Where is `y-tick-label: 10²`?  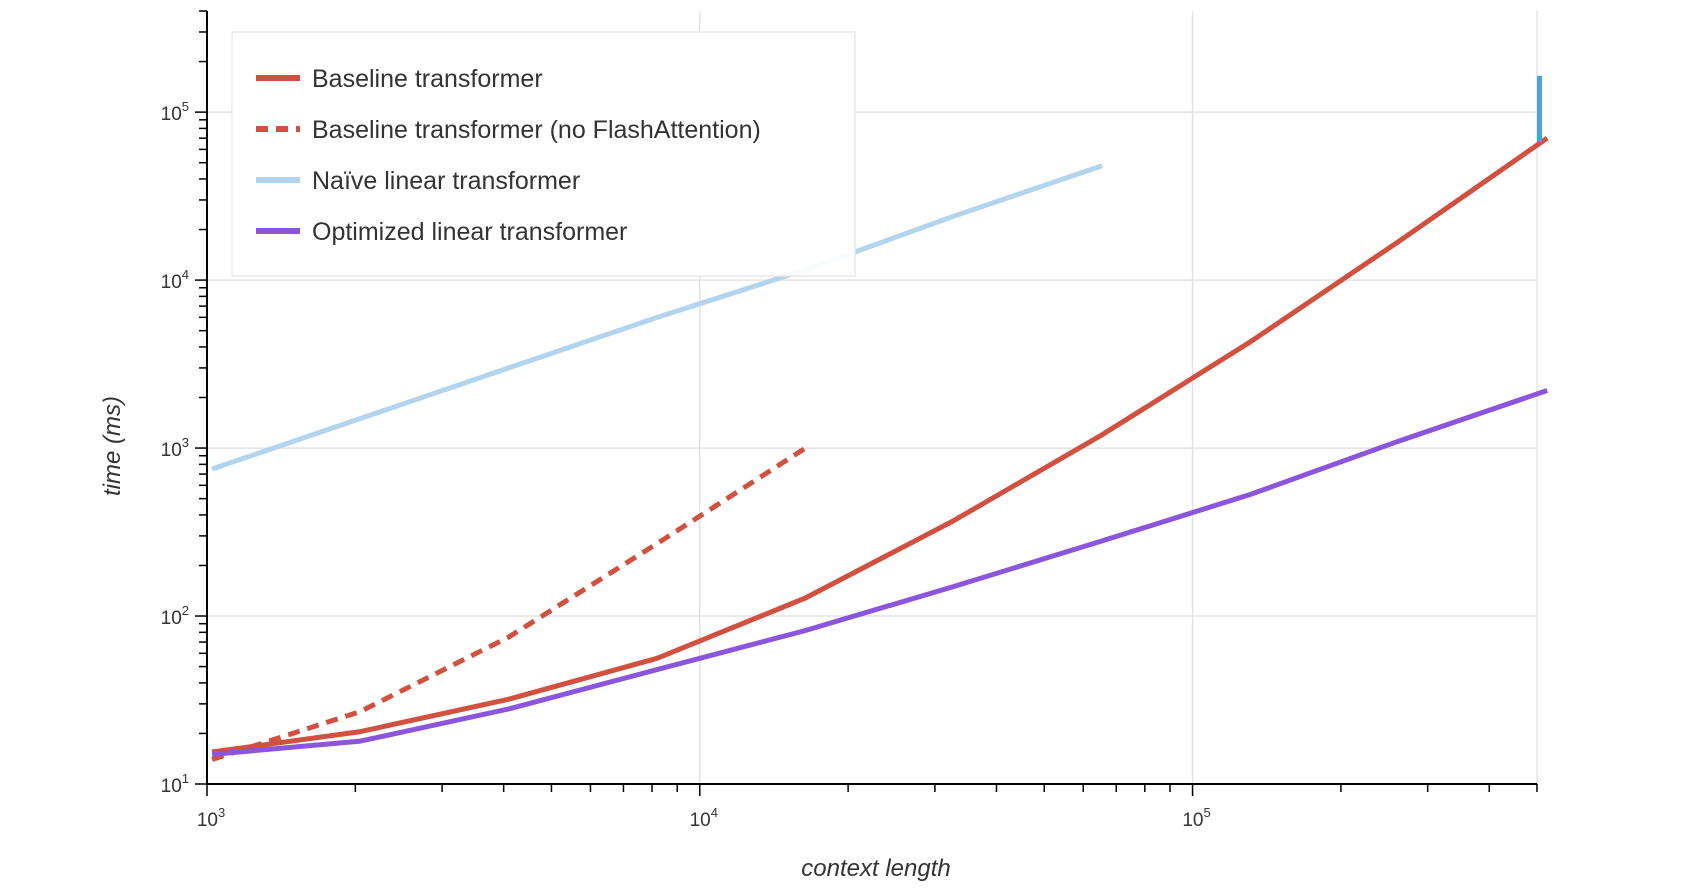
y-tick-label: 10² is located at coordinates (175, 616).